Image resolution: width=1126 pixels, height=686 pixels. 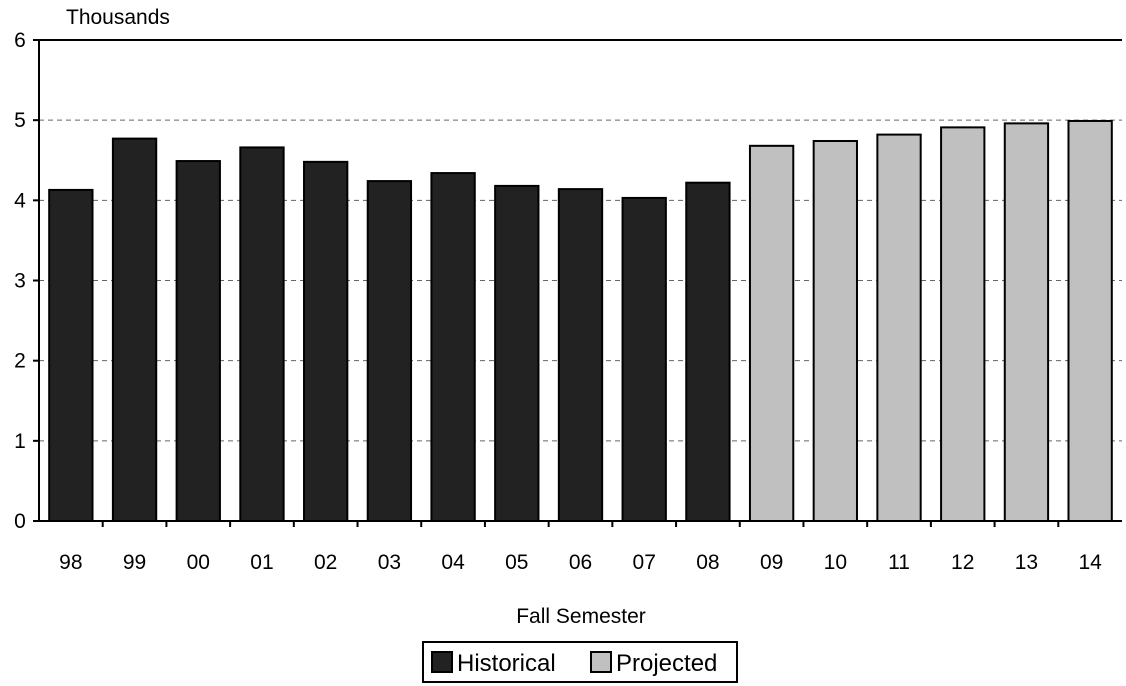 What do you see at coordinates (516, 562) in the screenshot?
I see `x-tick-label: 05` at bounding box center [516, 562].